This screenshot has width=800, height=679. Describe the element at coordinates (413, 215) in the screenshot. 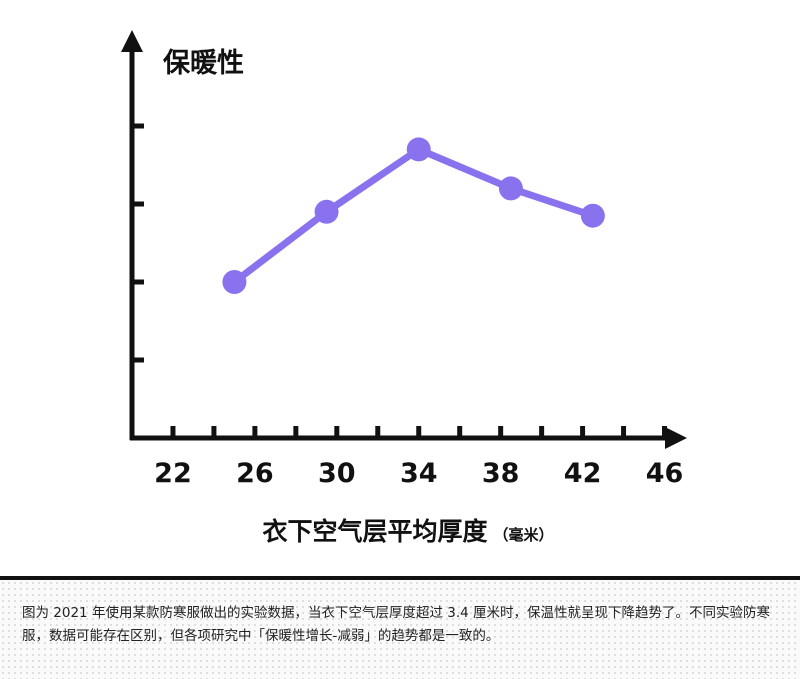

I see `data-line` at that location.